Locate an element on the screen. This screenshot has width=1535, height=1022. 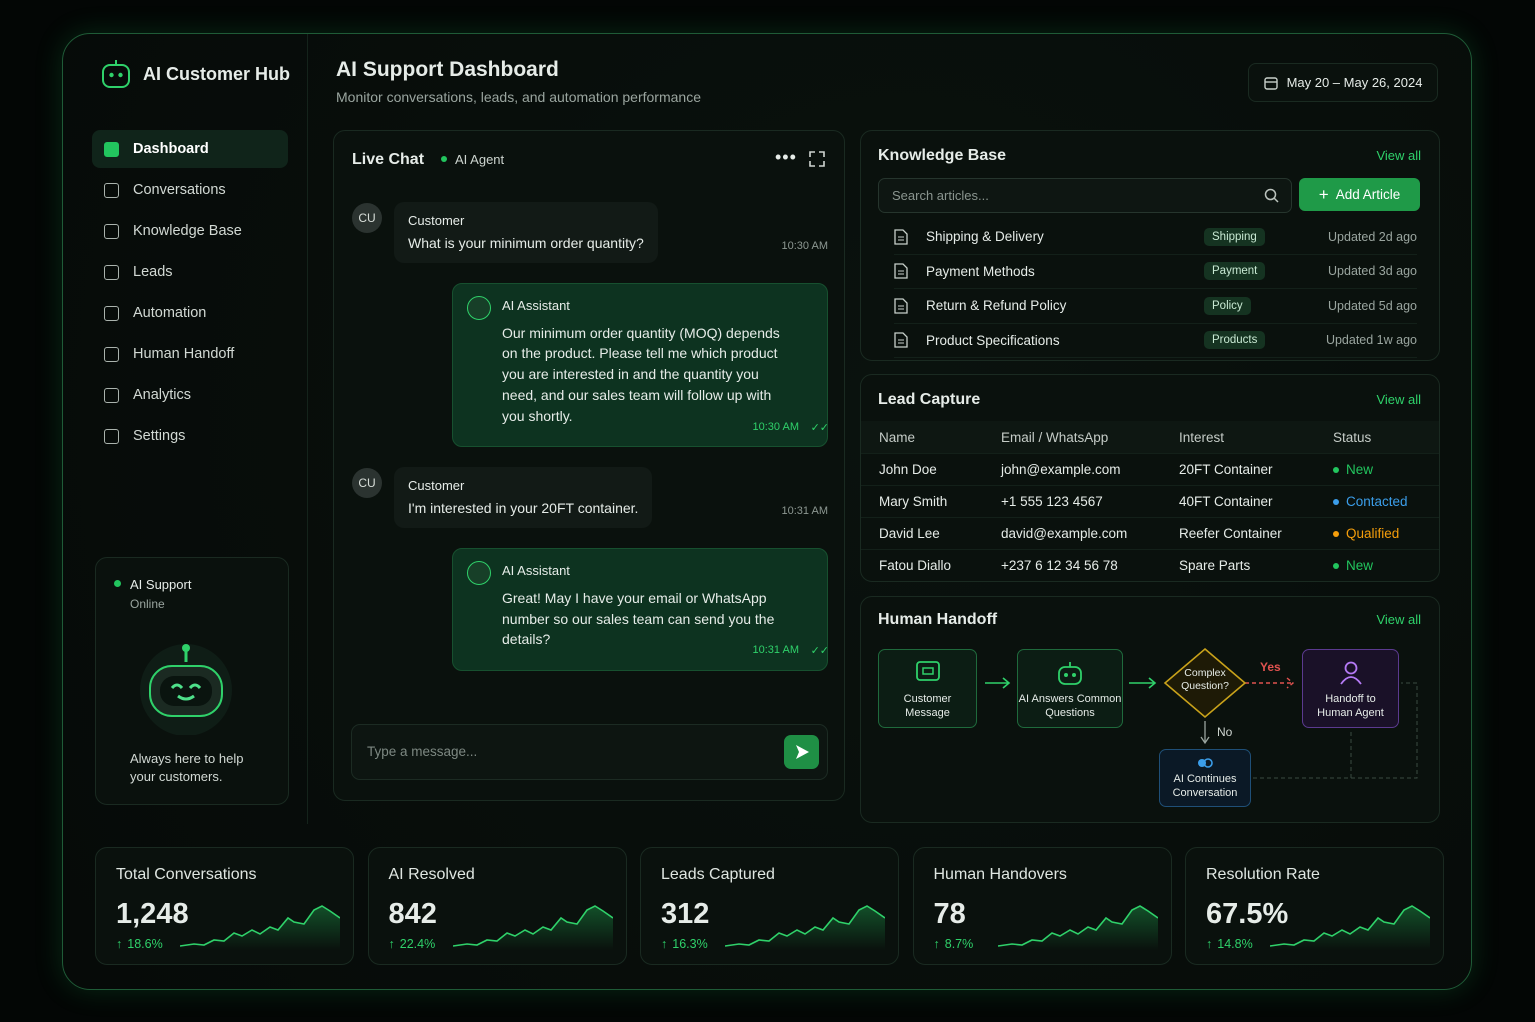
stat-card: Resolution Rate 67.5% ↑ 14.8% is located at coordinates (1314, 906).